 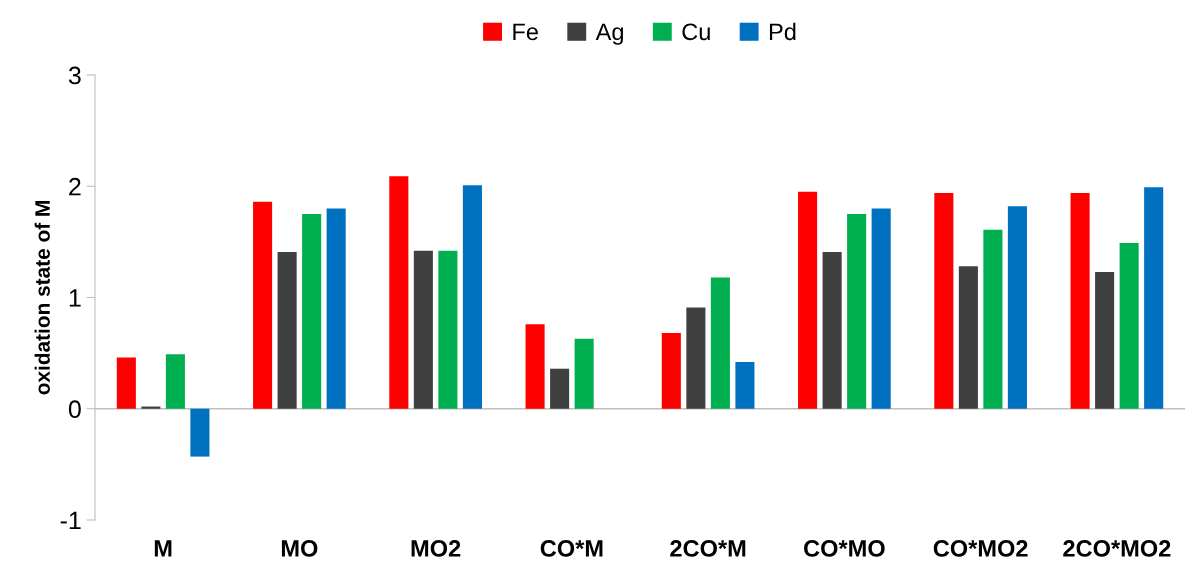 What do you see at coordinates (299, 548) in the screenshot?
I see `x-tick-label: MO` at bounding box center [299, 548].